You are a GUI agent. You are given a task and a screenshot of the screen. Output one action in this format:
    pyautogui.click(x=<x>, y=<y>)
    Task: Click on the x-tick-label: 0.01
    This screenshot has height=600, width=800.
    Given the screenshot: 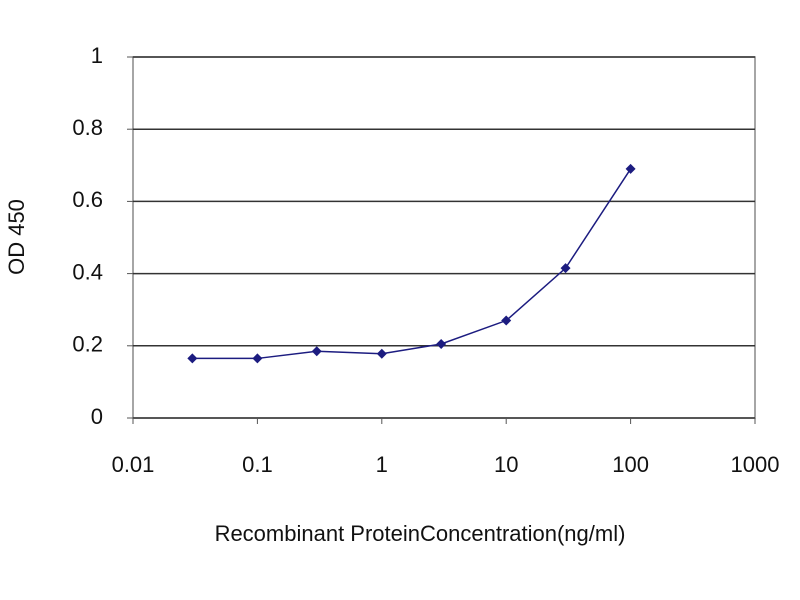 What is the action you would take?
    pyautogui.click(x=133, y=464)
    